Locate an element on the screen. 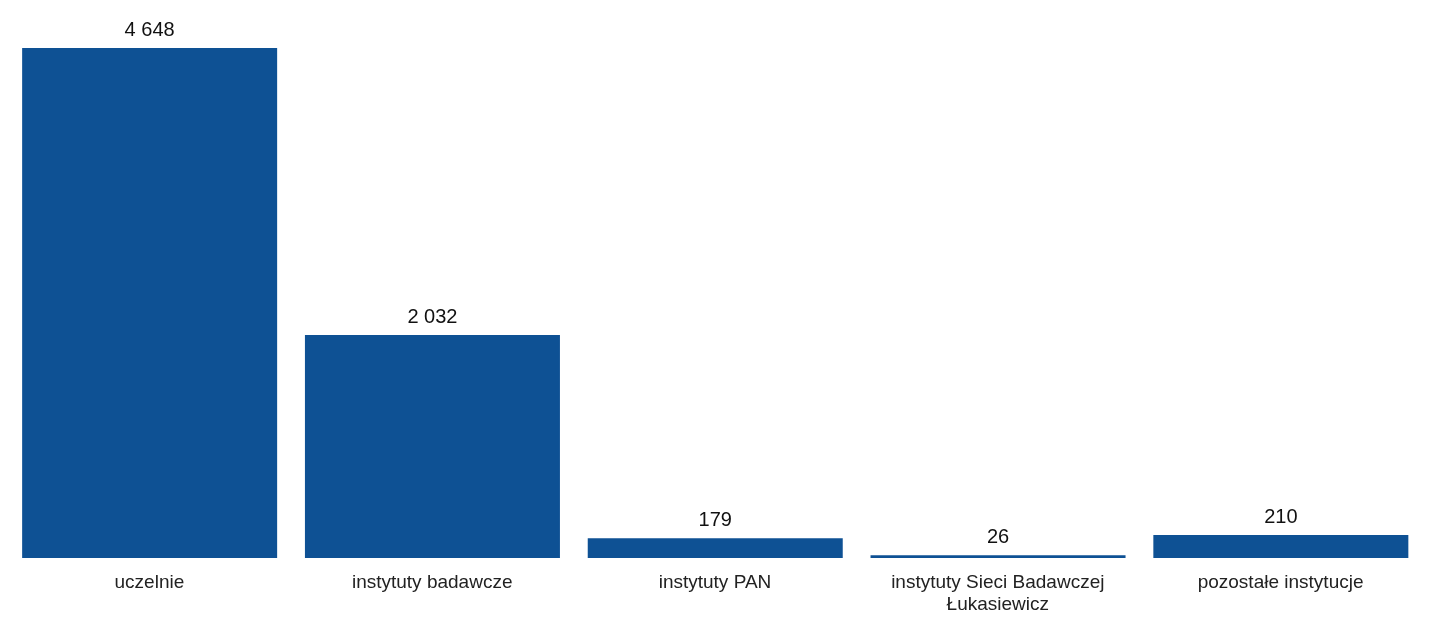  data-label: 210 is located at coordinates (1281, 515).